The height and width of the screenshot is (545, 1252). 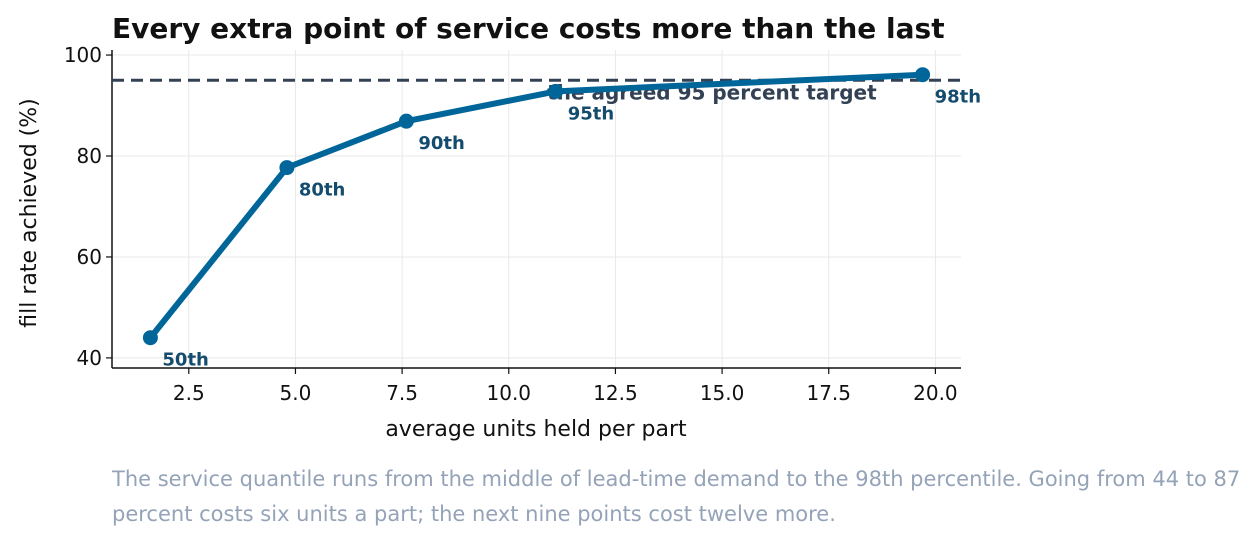 What do you see at coordinates (509, 393) in the screenshot?
I see `x-tick-label: 10.0` at bounding box center [509, 393].